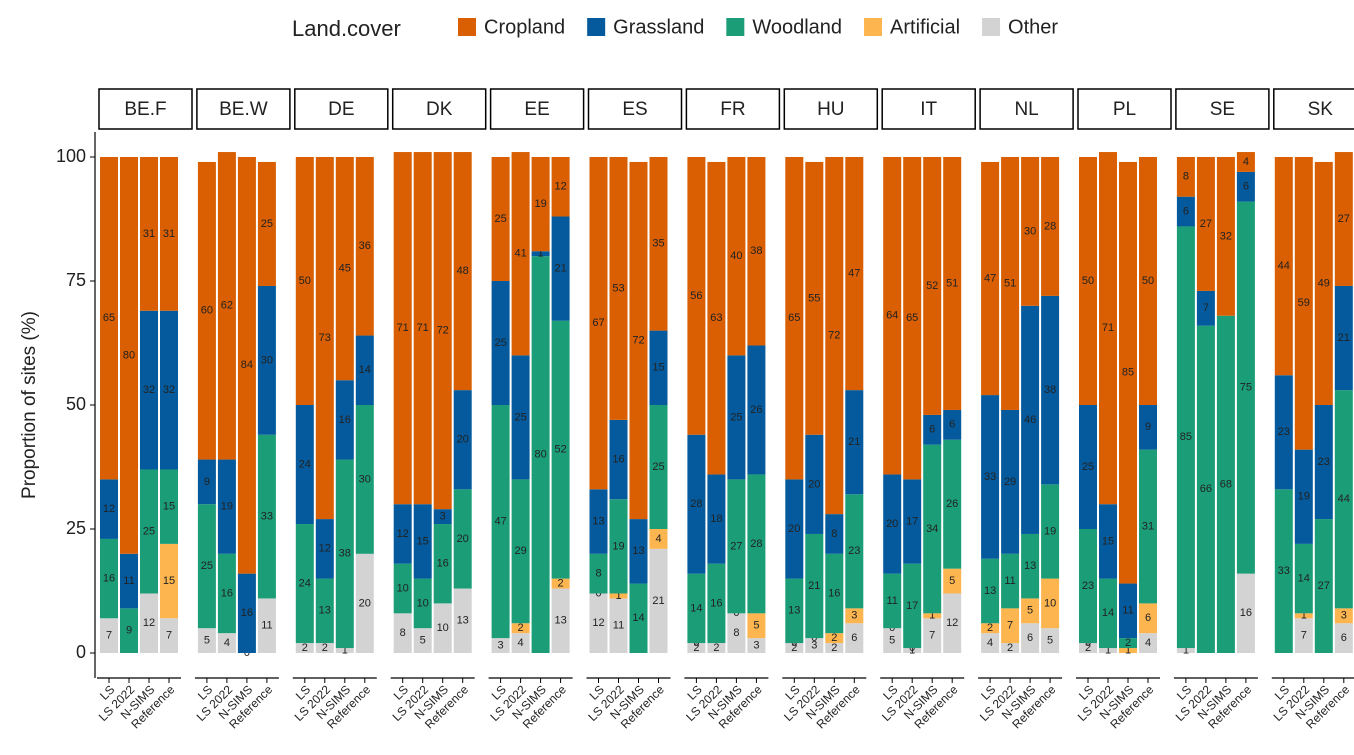  I want to click on data-label: 28, so click(1050, 226).